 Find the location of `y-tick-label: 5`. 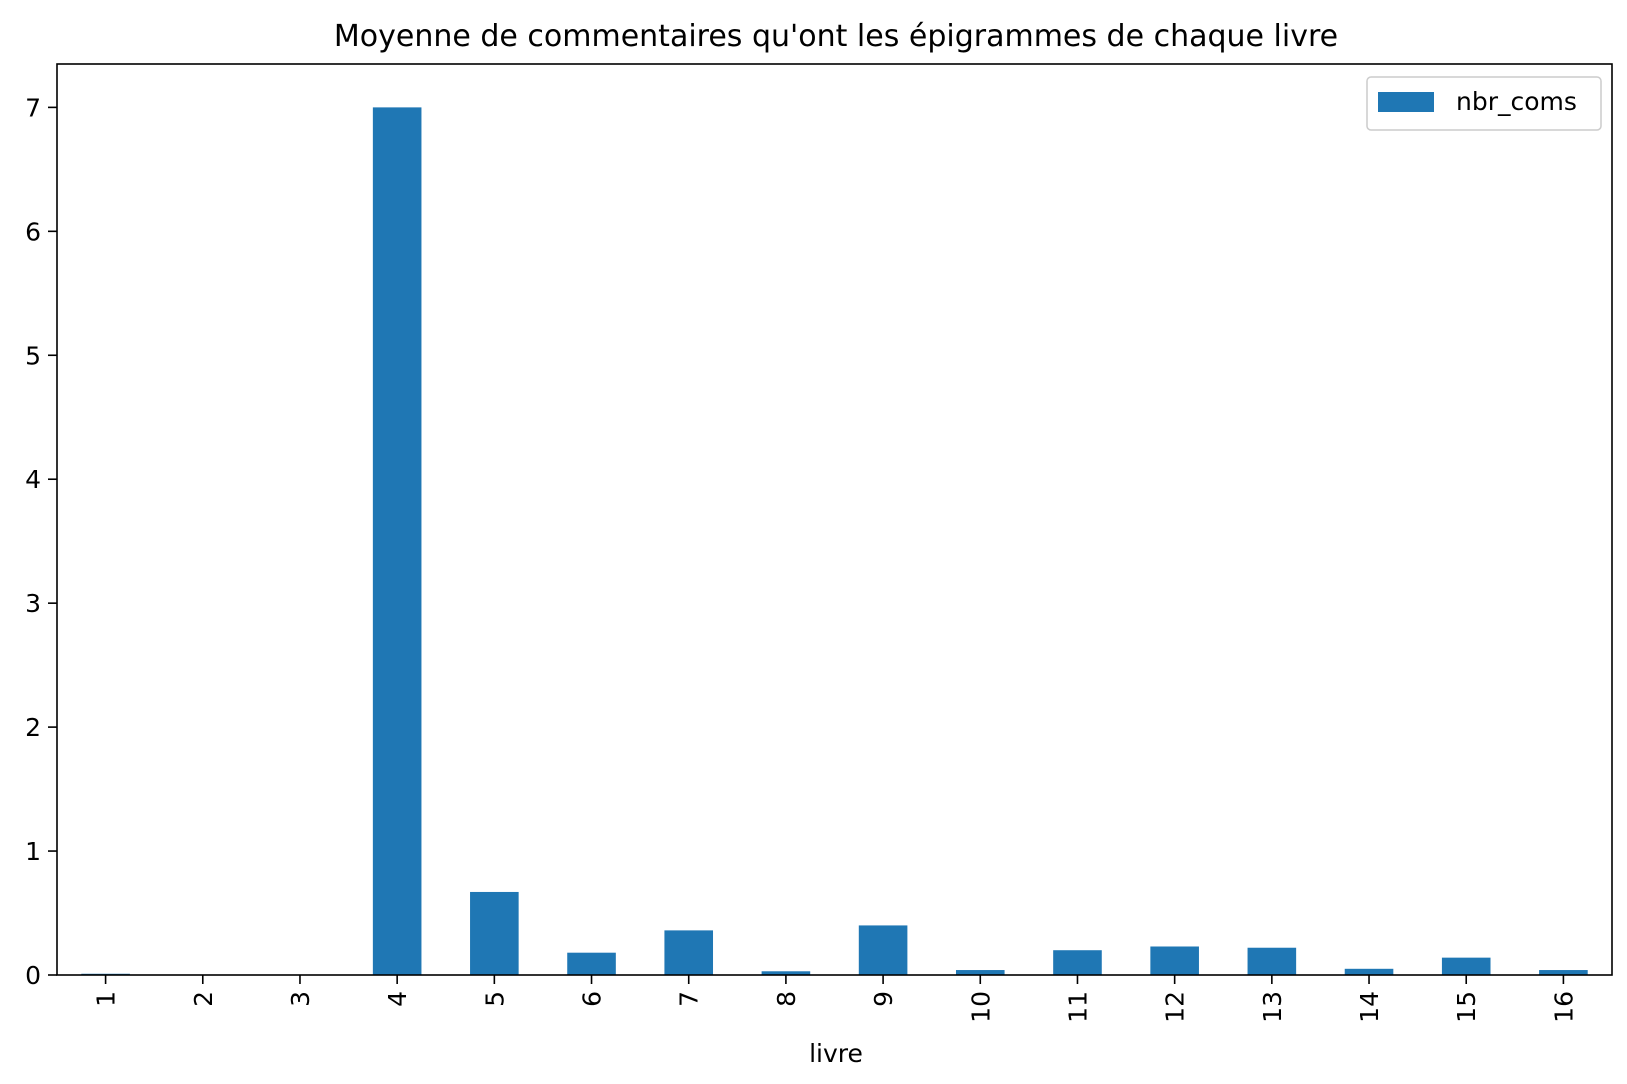

y-tick-label: 5 is located at coordinates (33, 355).